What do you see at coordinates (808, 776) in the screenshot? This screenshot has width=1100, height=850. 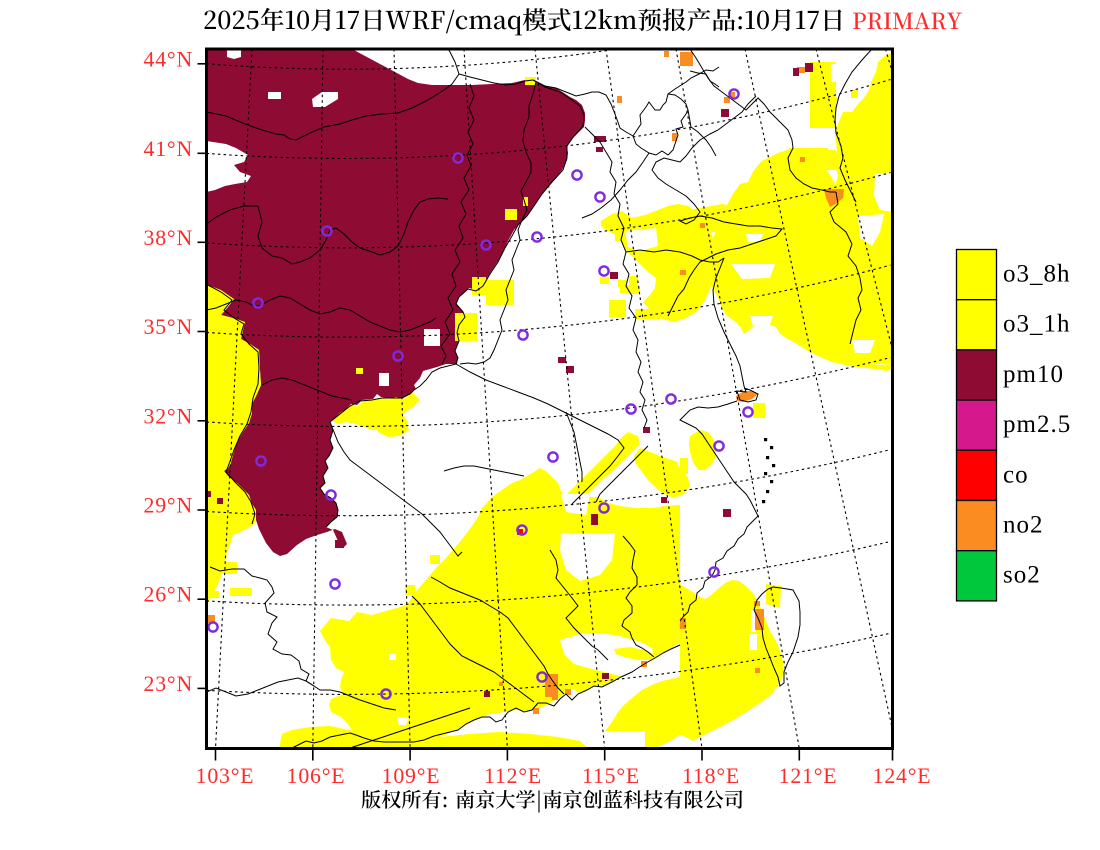 I see `svg-text: 121°E` at bounding box center [808, 776].